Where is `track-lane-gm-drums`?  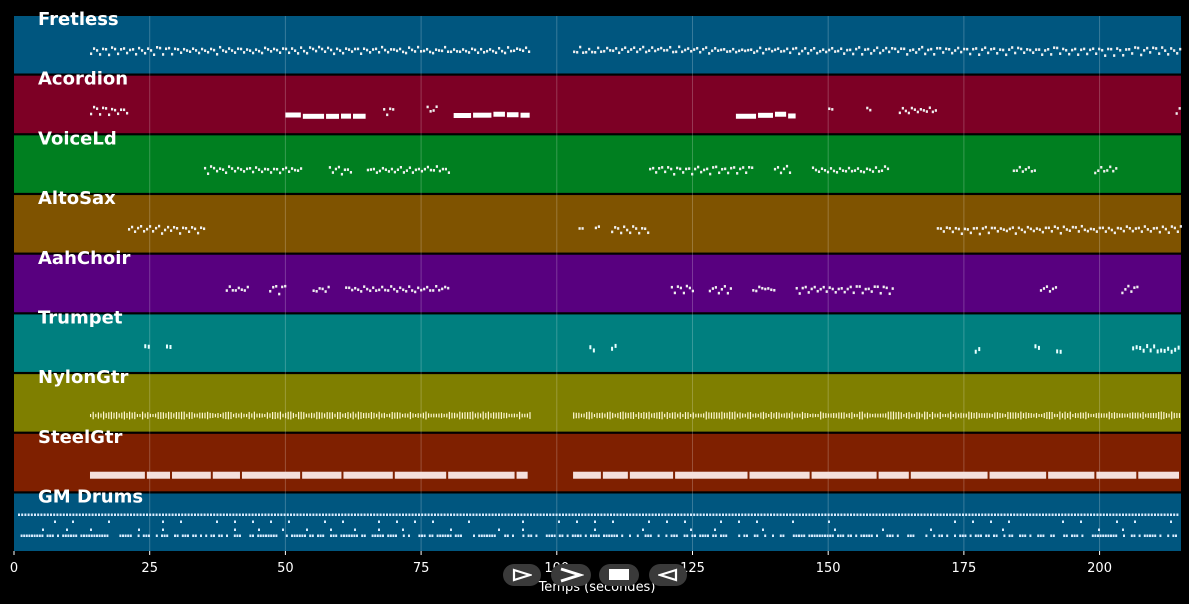
track-lane-gm-drums is located at coordinates (597, 522).